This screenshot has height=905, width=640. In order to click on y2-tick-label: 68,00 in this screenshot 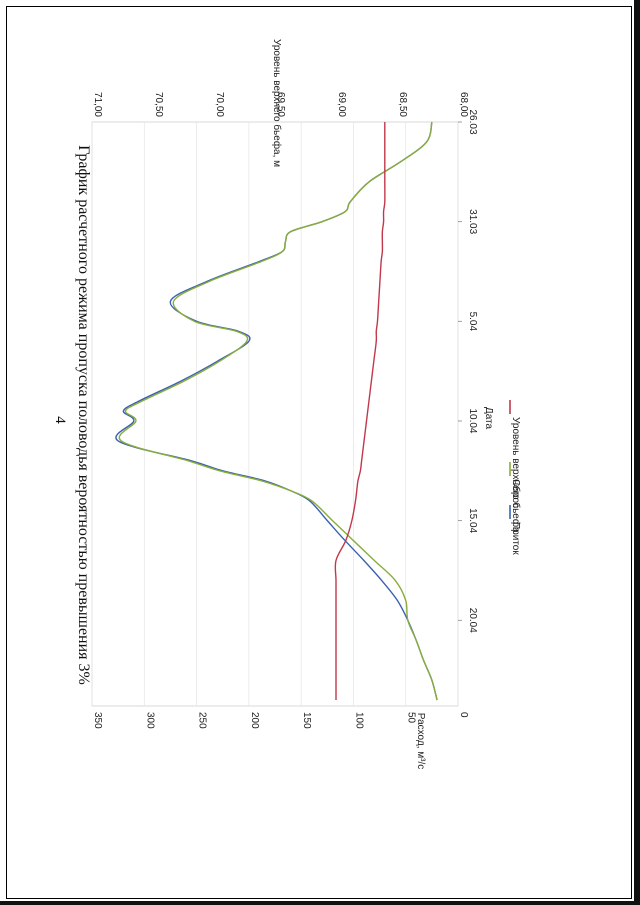, I will do `click(463, 104)`.